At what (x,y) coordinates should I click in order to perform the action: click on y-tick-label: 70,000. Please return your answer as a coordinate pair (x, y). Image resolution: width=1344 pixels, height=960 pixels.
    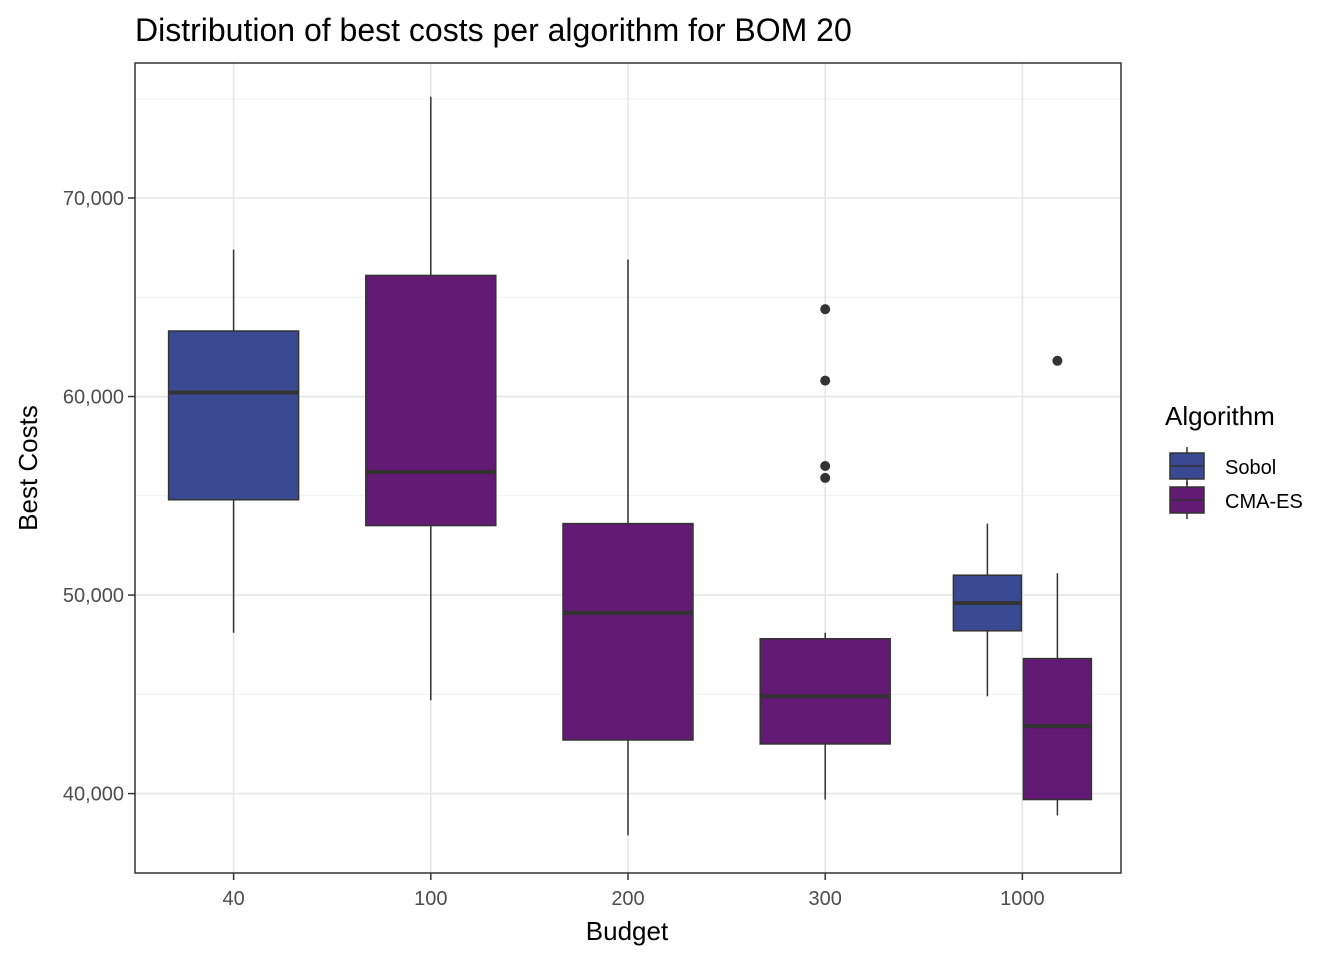
    Looking at the image, I should click on (93, 199).